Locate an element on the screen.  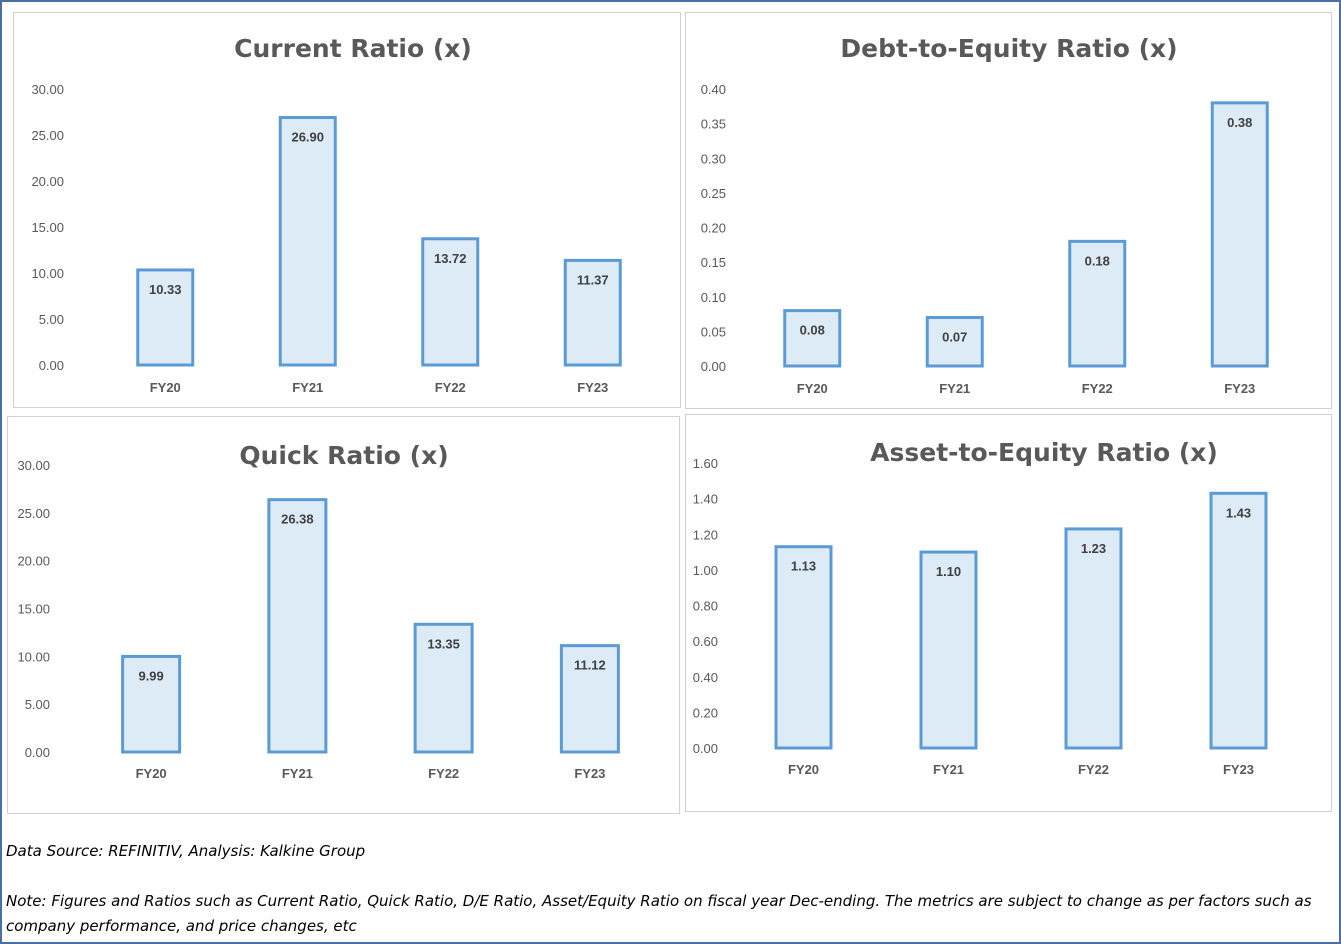
asset-to-equity-bar-fy23 is located at coordinates (1238, 620).